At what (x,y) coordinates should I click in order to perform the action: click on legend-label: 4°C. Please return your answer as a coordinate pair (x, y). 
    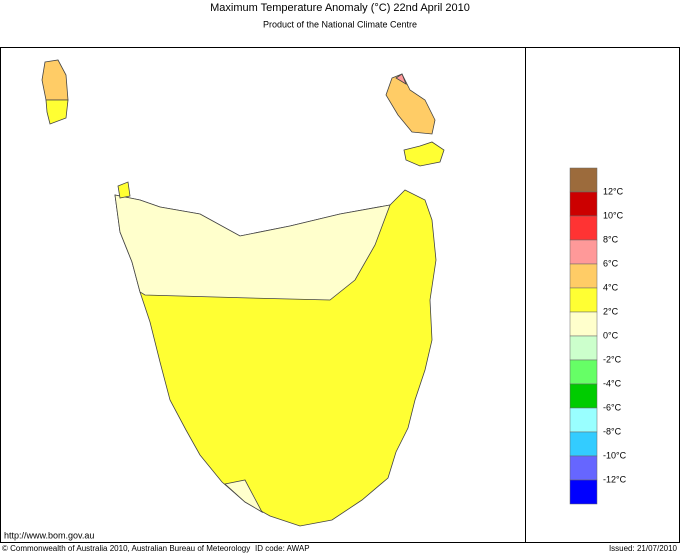
    Looking at the image, I should click on (611, 287).